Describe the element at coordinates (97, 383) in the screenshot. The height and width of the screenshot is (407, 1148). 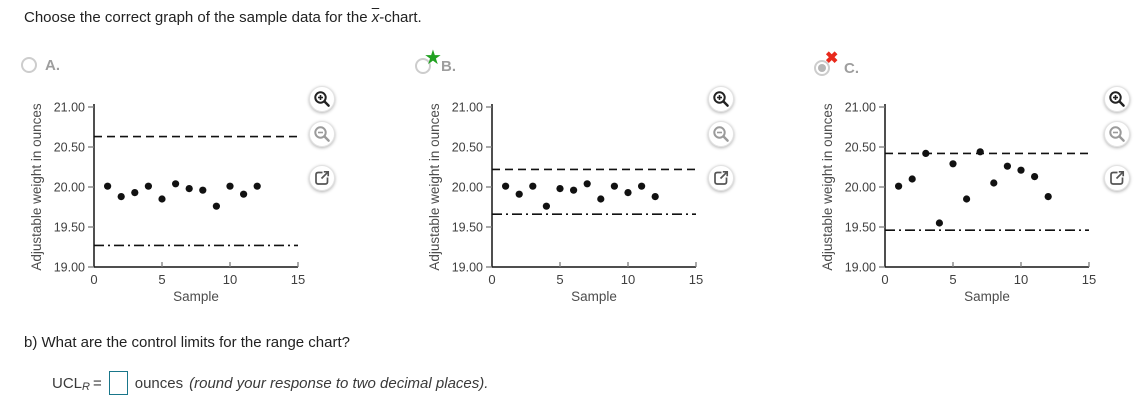
I see `equals-sign: =` at that location.